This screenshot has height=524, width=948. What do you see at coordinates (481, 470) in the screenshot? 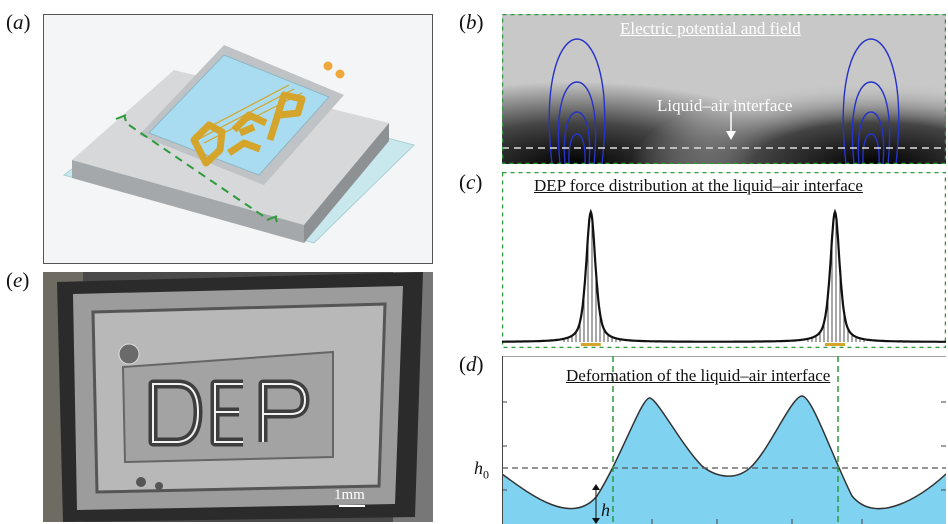
I see `h0-label: h0` at bounding box center [481, 470].